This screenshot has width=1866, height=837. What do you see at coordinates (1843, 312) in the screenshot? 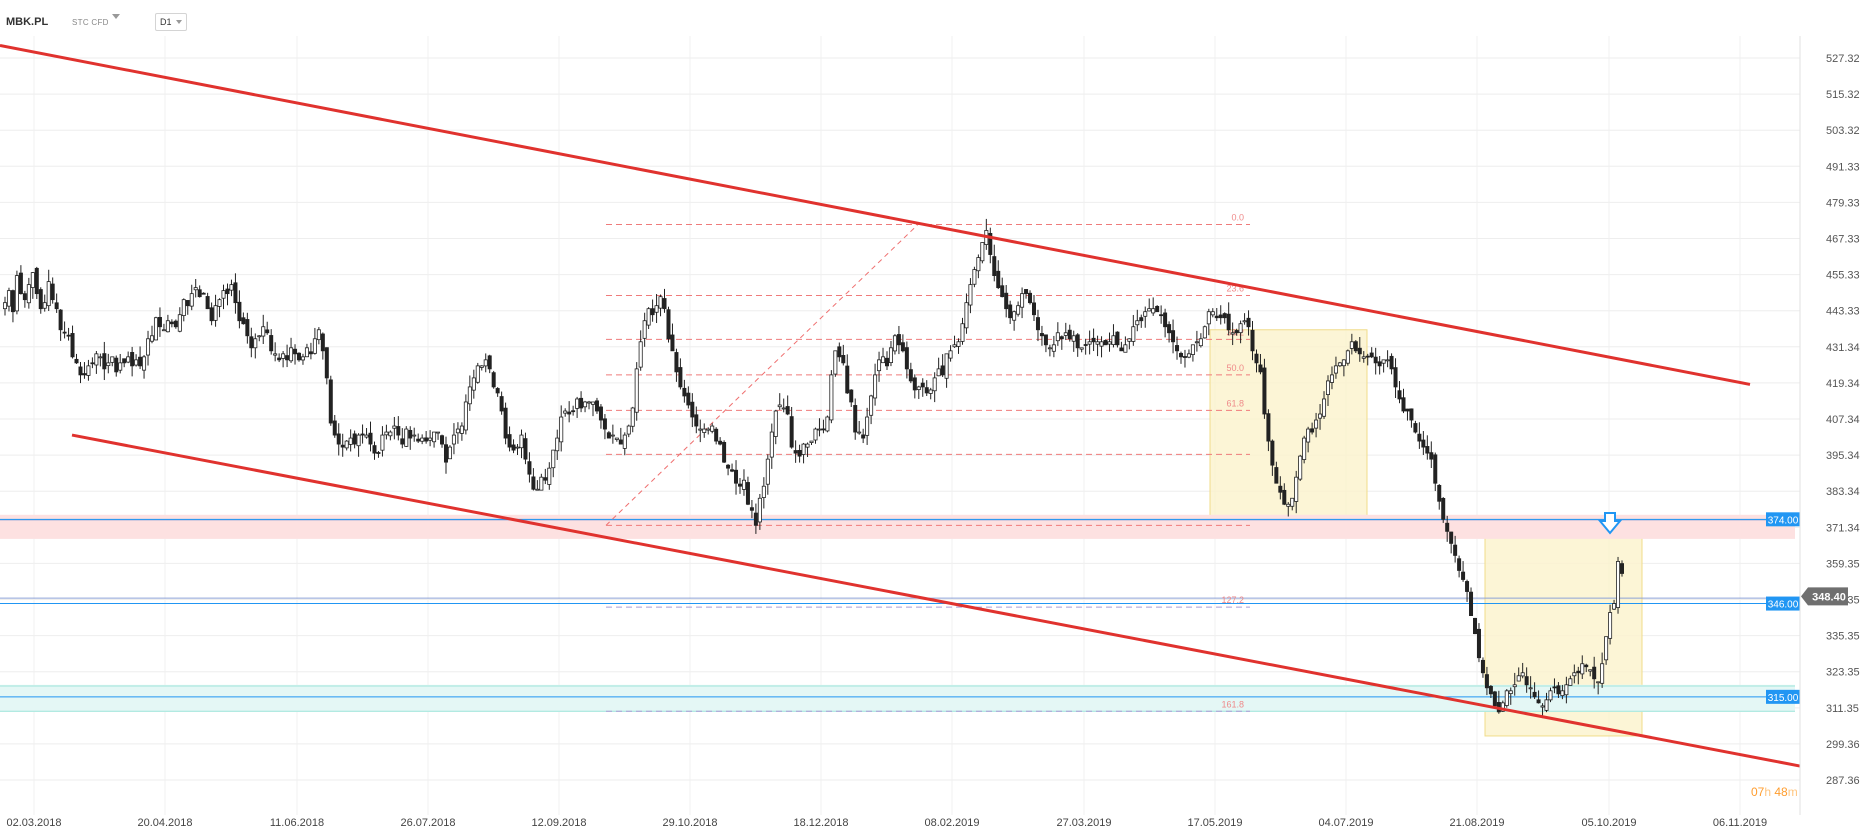
I see `y-tick-label: 443.33` at bounding box center [1843, 312].